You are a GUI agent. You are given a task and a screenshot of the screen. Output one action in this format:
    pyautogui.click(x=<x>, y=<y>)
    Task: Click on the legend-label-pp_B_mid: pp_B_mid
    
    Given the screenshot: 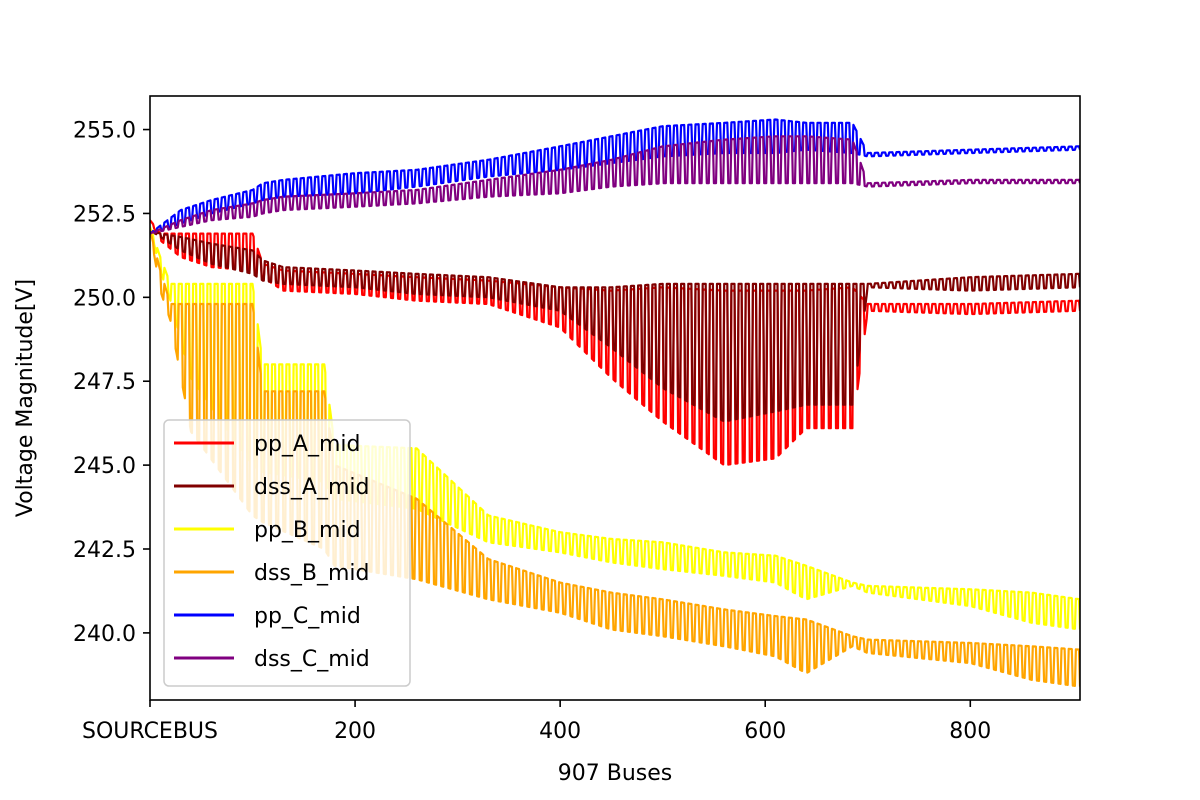 What is the action you would take?
    pyautogui.click(x=307, y=530)
    